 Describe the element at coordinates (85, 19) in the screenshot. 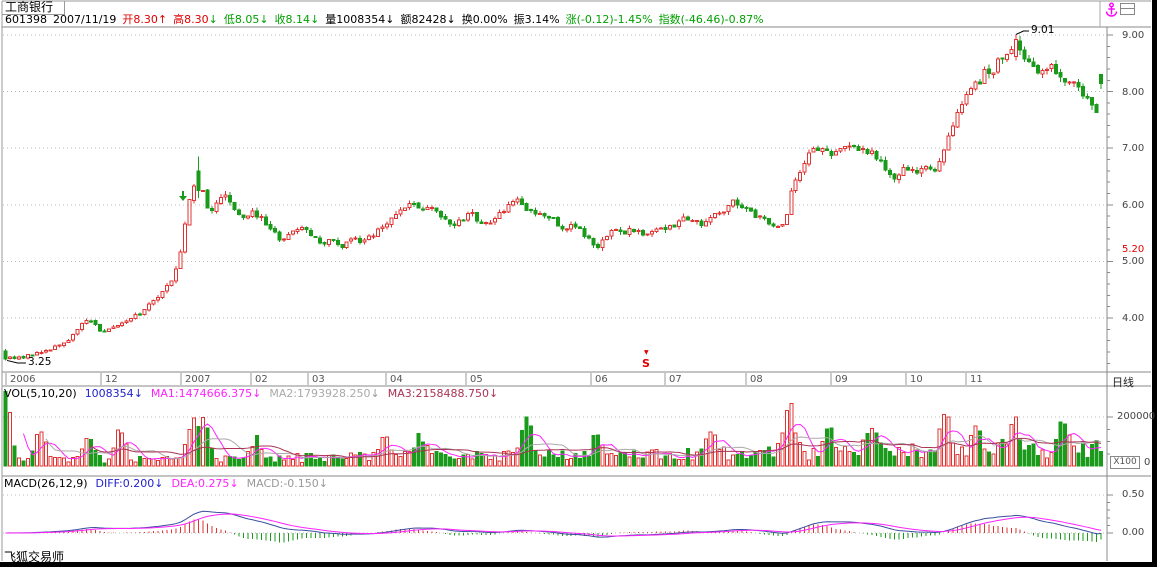

I see `quote-field: 2007/11/19` at that location.